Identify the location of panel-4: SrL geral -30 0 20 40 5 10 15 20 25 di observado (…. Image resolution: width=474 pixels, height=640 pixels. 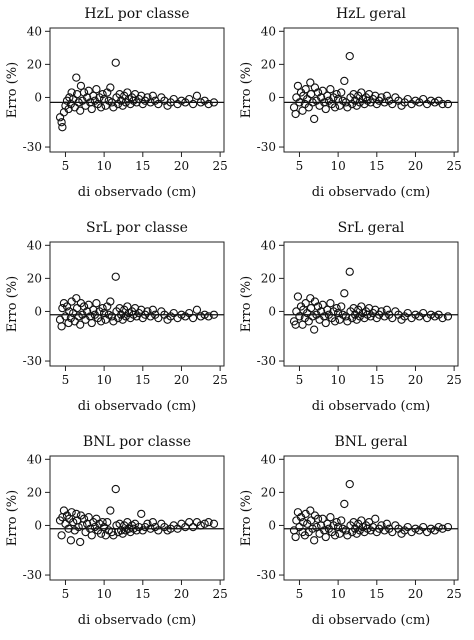
(350, 317).